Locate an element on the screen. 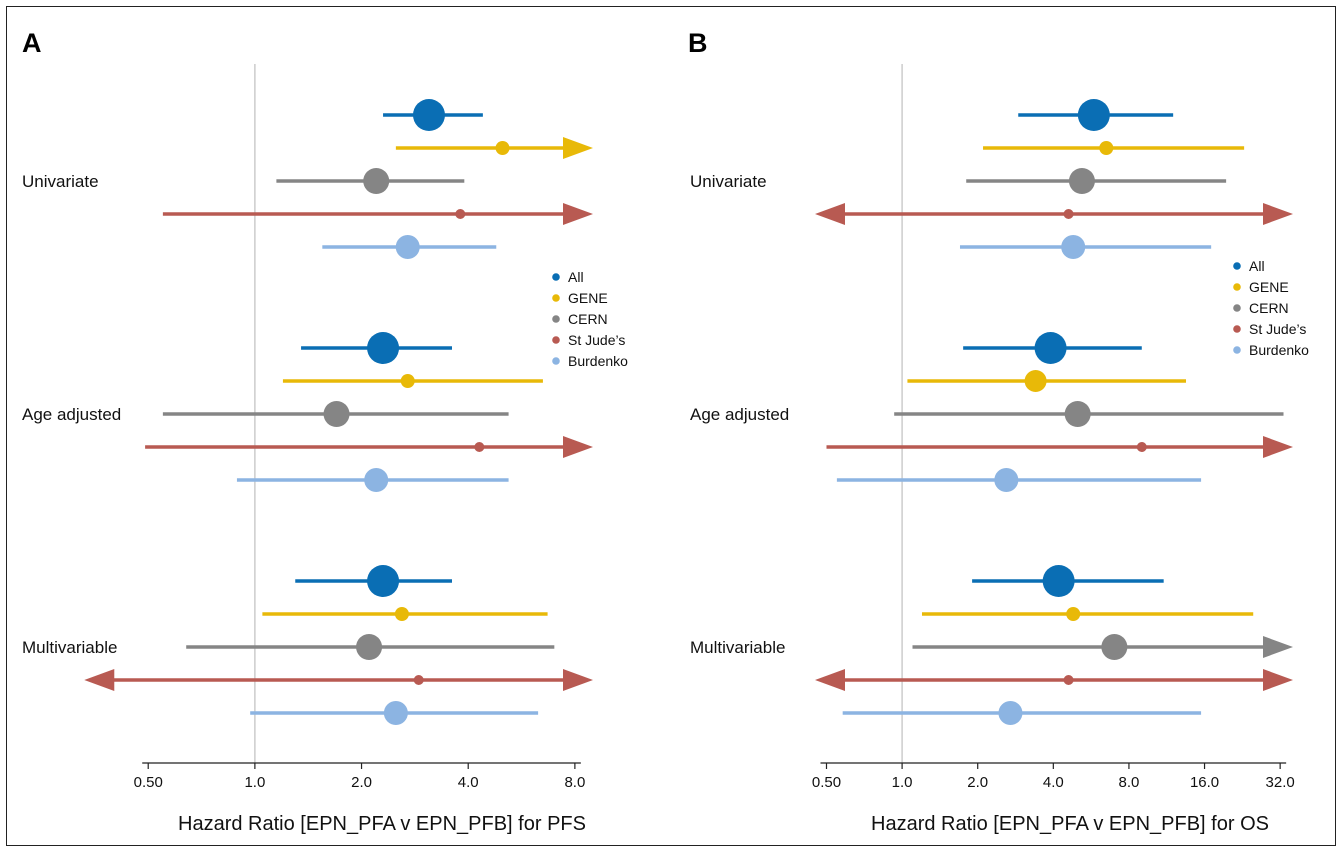 This screenshot has width=1344, height=854. panel-letter: B is located at coordinates (698, 43).